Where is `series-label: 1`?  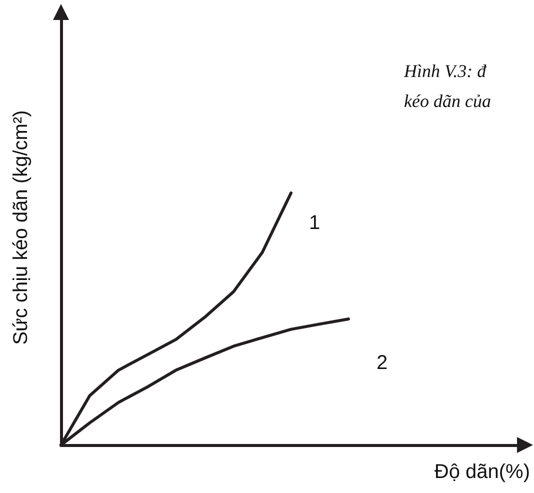
series-label: 1 is located at coordinates (314, 223).